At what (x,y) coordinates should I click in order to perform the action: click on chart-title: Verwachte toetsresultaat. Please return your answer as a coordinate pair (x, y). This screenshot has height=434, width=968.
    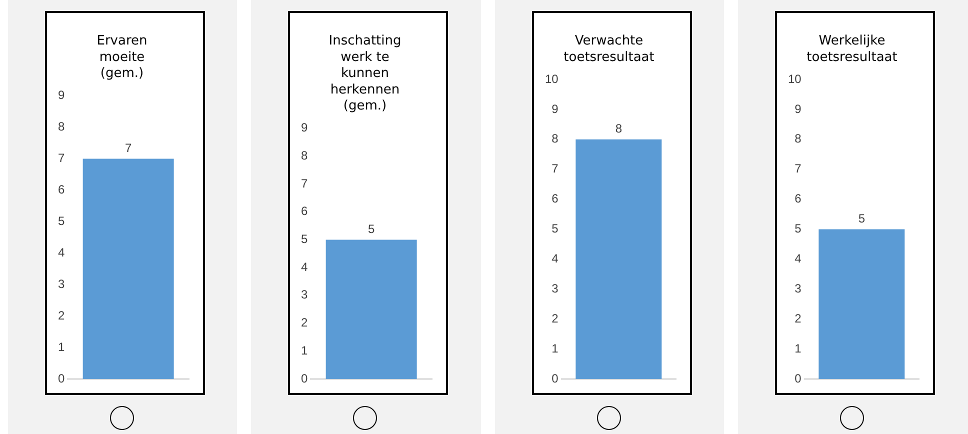
    Looking at the image, I should click on (609, 49).